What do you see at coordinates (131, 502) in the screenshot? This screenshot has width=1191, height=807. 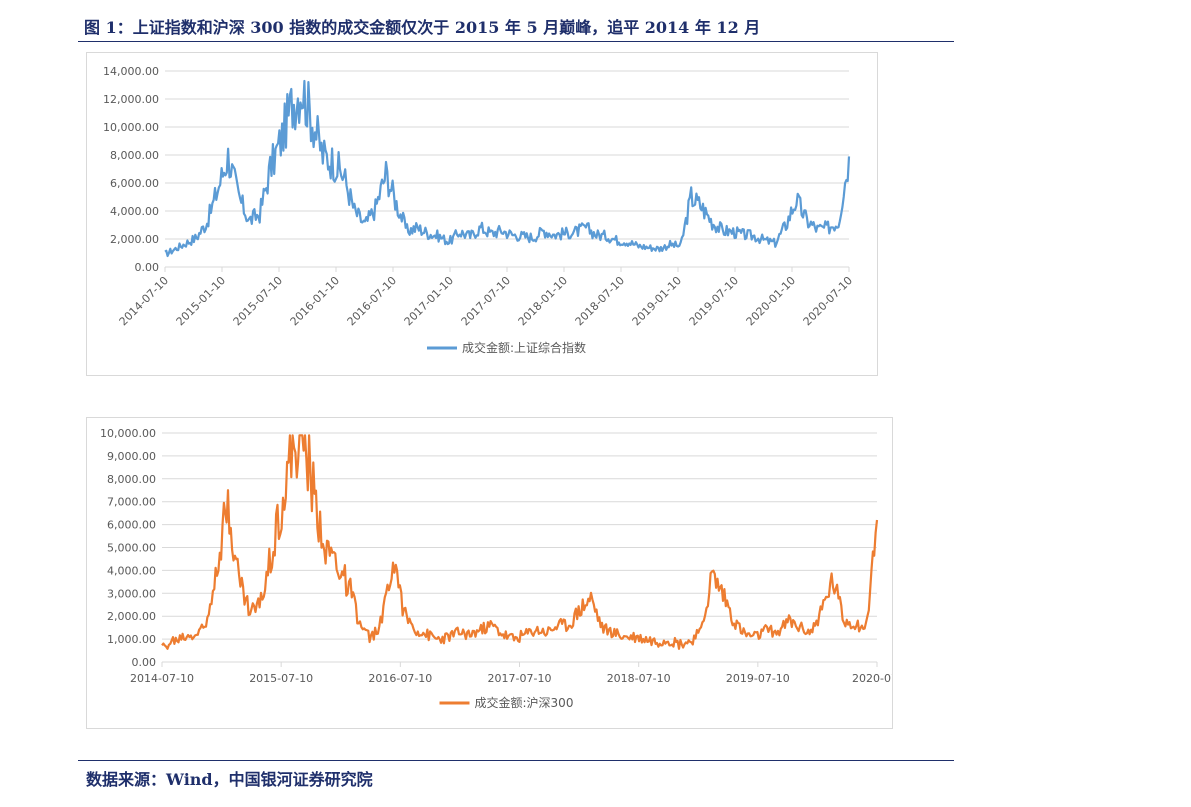 I see `y-tick-label: 7,000.00` at bounding box center [131, 502].